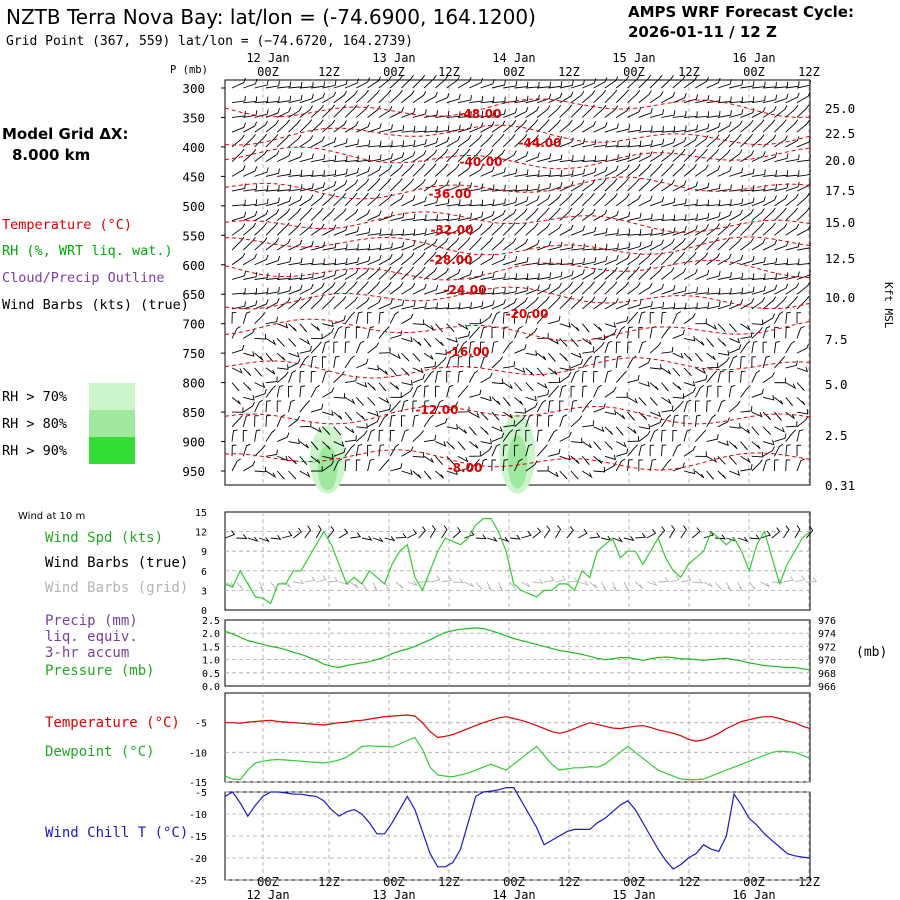 Image resolution: width=900 pixels, height=900 pixels. I want to click on pressure-tick-4: 500, so click(193, 206).